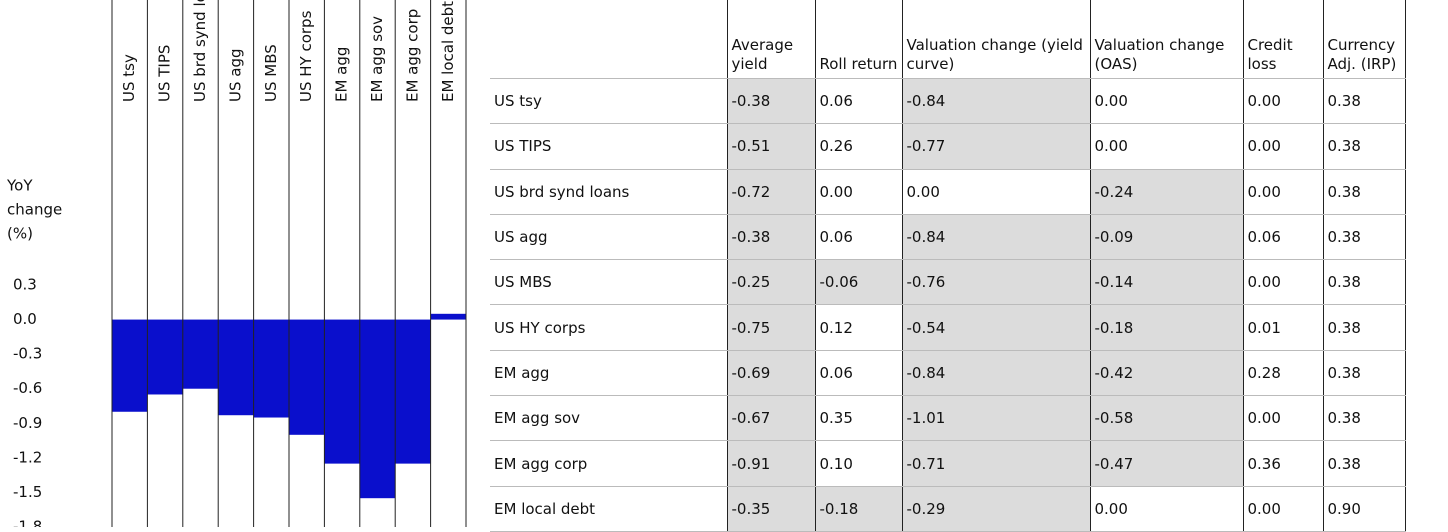 The width and height of the screenshot is (1448, 532). I want to click on header-cell: Roll return, so click(858, 39).